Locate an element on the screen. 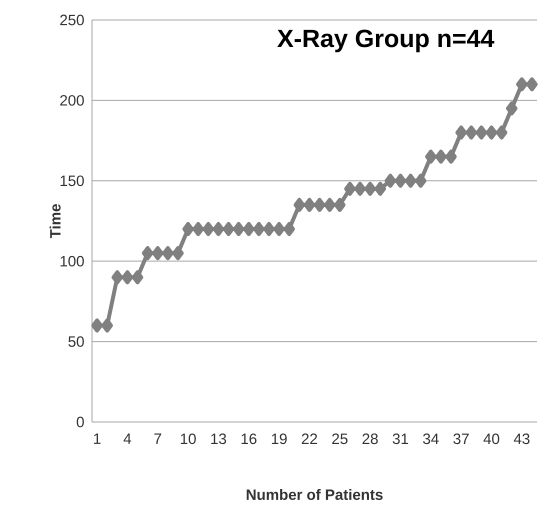 Image resolution: width=539 pixels, height=523 pixels. y-tick-label: 0 is located at coordinates (80, 422).